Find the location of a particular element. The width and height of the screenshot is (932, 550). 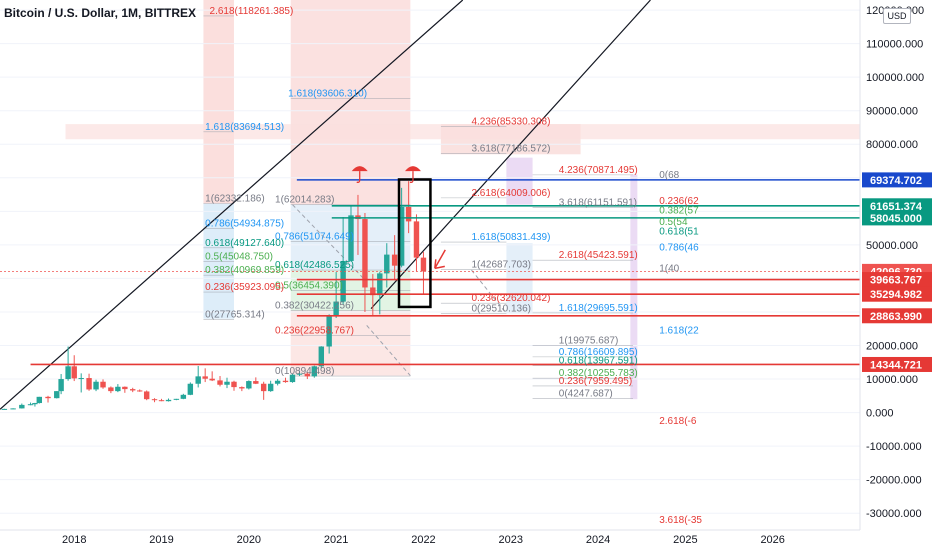

fib-label: 0.618(51 is located at coordinates (679, 231).